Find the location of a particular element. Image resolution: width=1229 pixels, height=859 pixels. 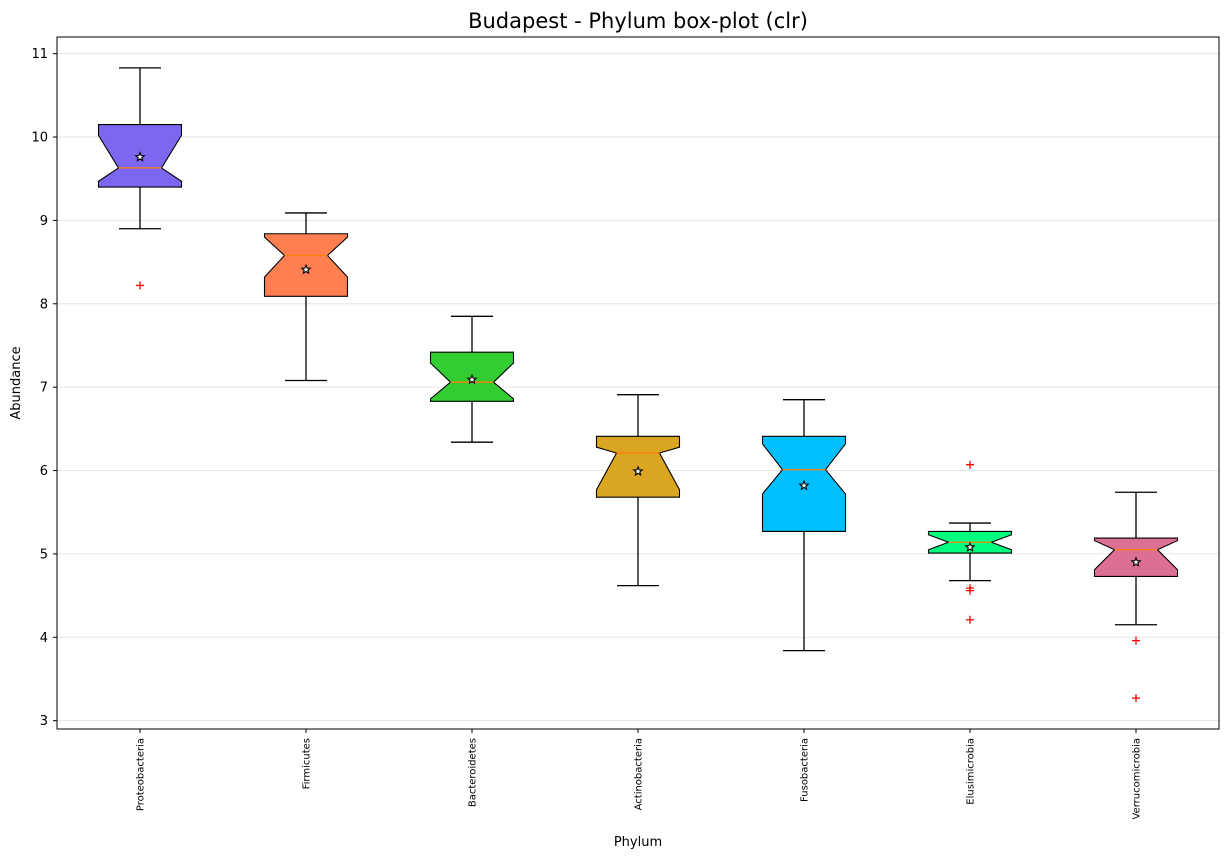

x-tick-label: Bacteroidetes is located at coordinates (473, 772).